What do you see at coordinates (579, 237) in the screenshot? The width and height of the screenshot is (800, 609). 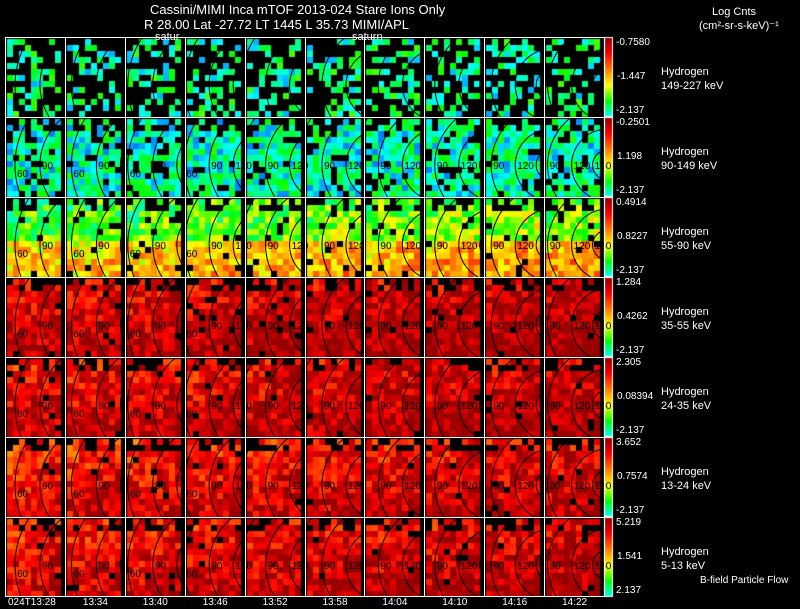 I see `contour-group: 90 120 150` at bounding box center [579, 237].